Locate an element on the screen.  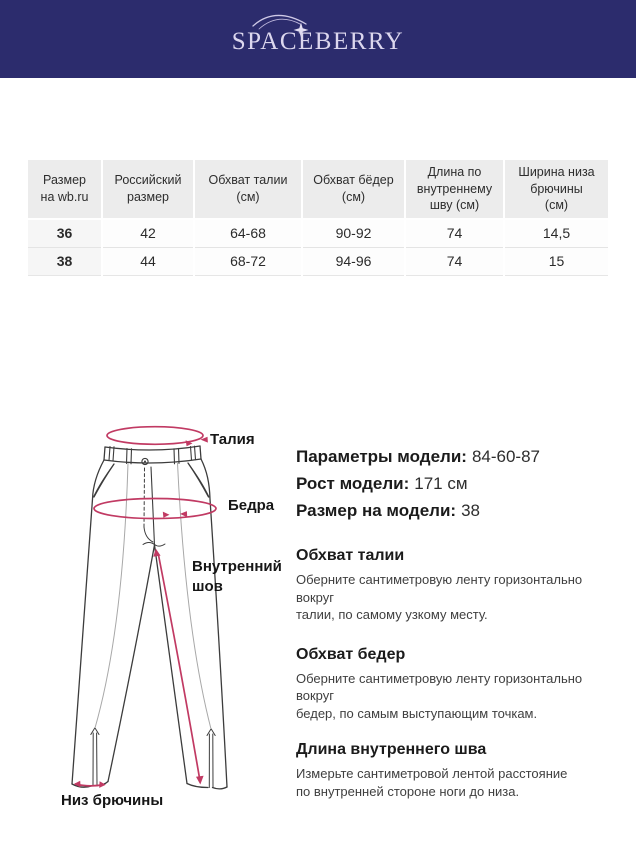
cell-russian-size: 44 is located at coordinates (148, 260).